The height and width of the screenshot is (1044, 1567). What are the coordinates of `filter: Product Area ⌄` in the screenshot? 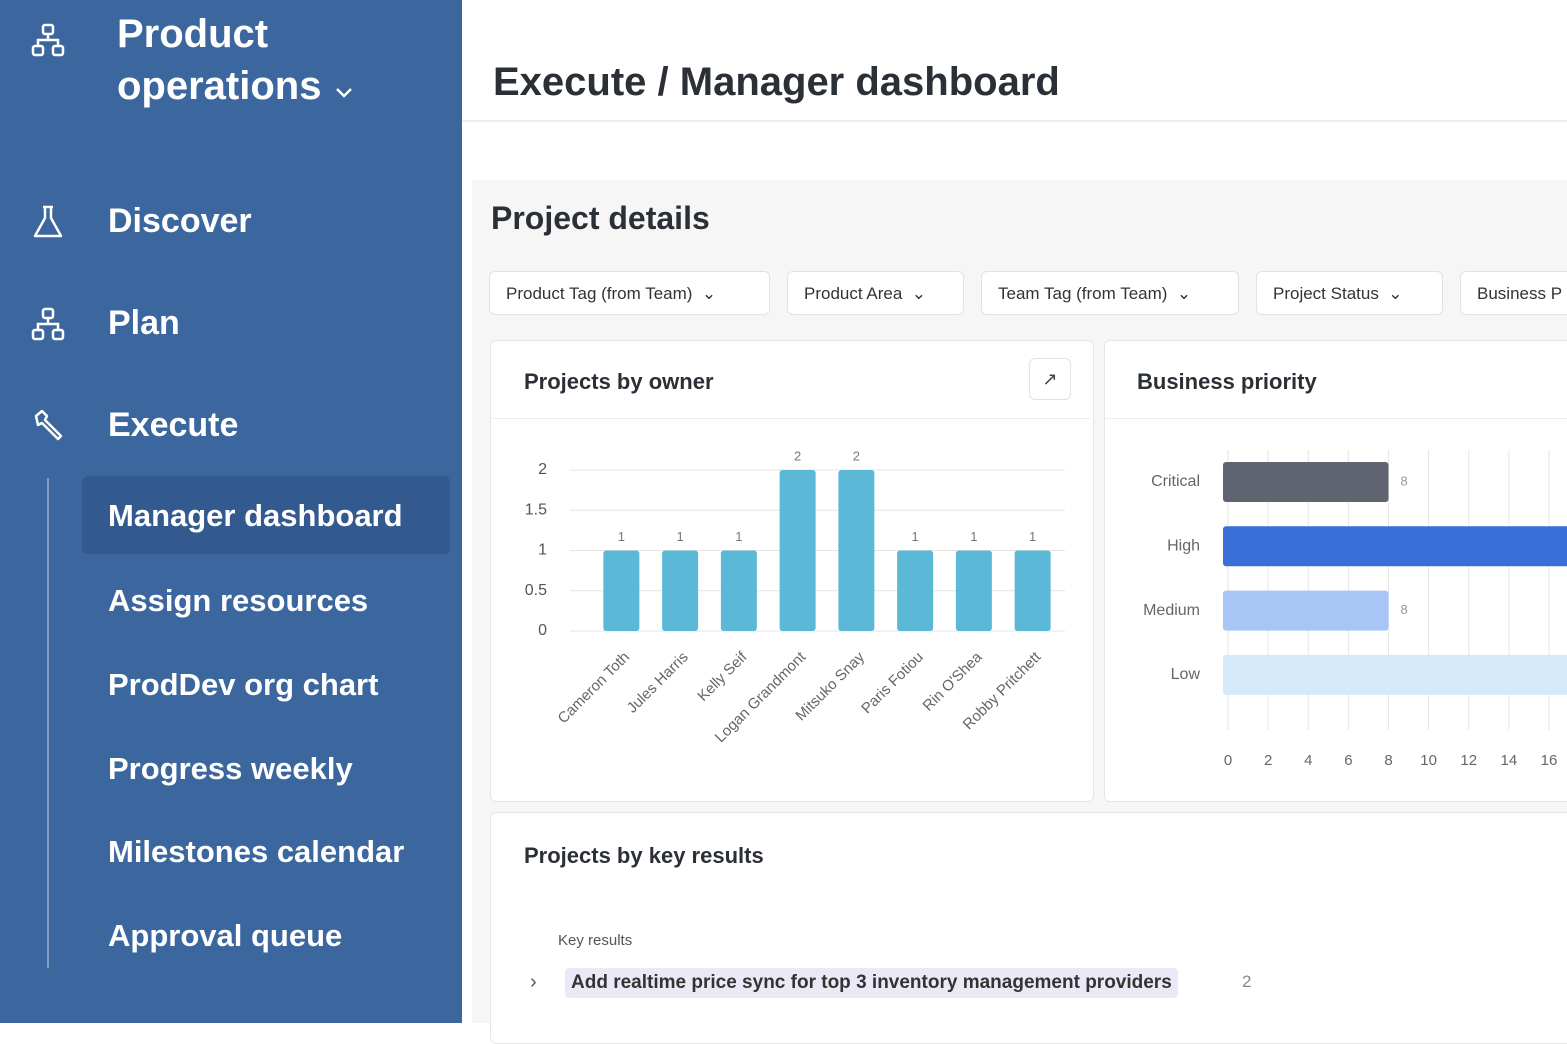 It's located at (875, 293).